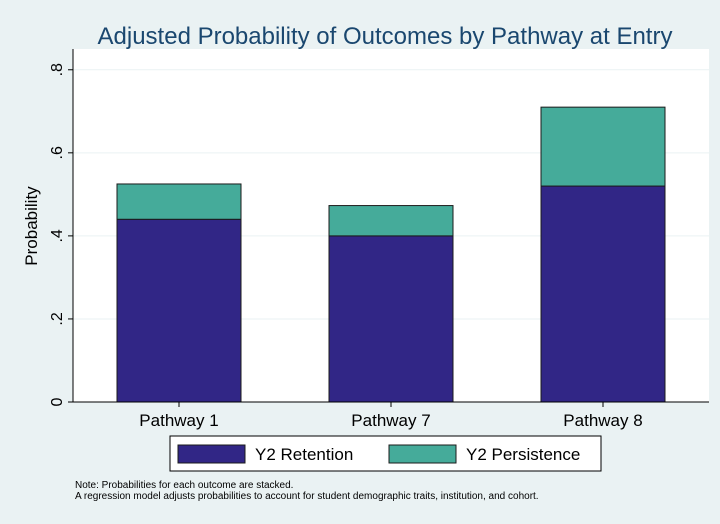  I want to click on legend-label: Y2 Persistence, so click(523, 454).